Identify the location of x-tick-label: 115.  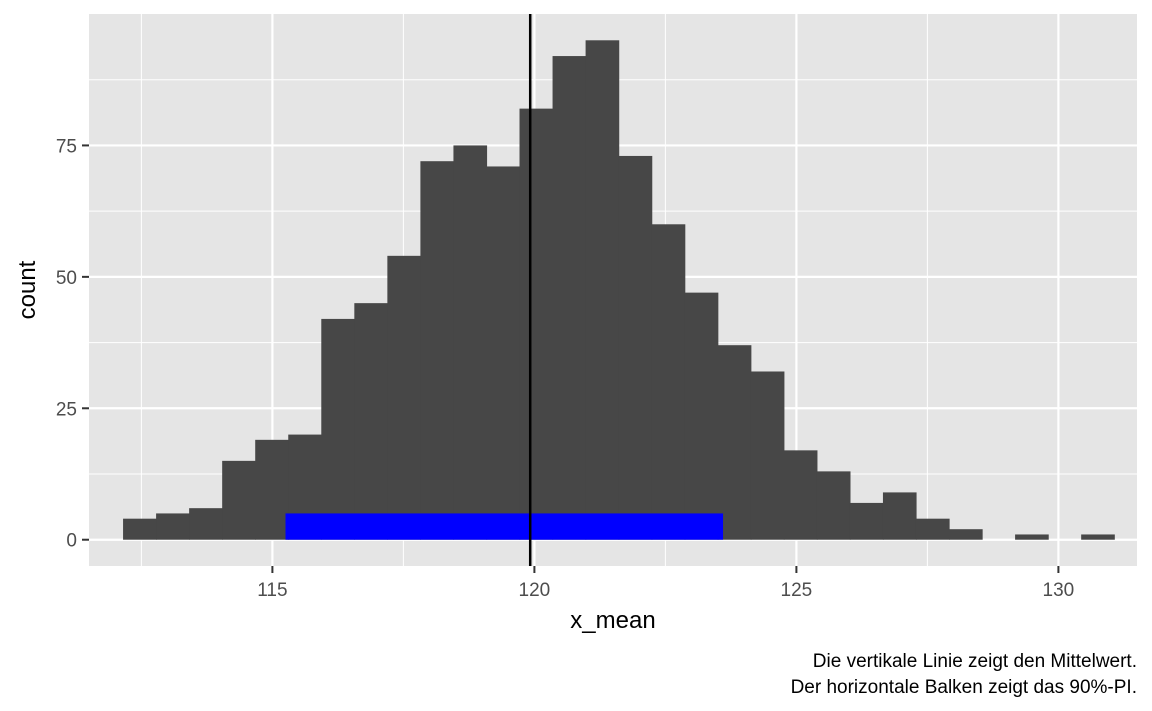
(272, 590).